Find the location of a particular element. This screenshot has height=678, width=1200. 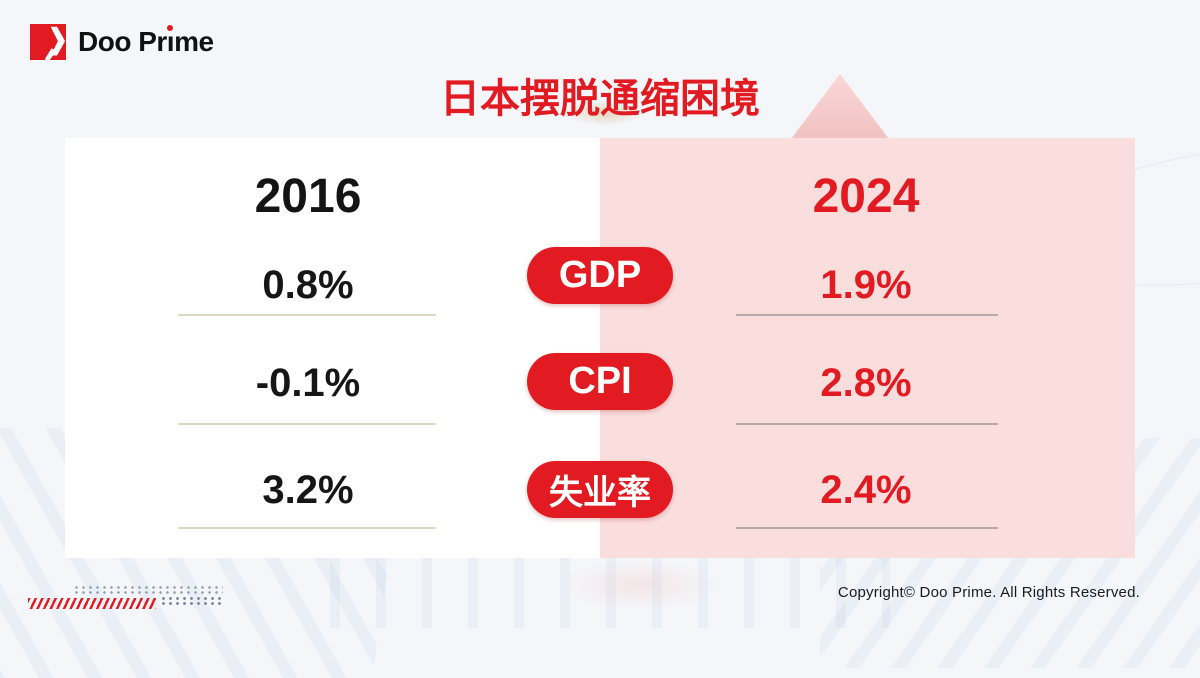

doo-prime-logo-text: Doo Prıme is located at coordinates (146, 41).